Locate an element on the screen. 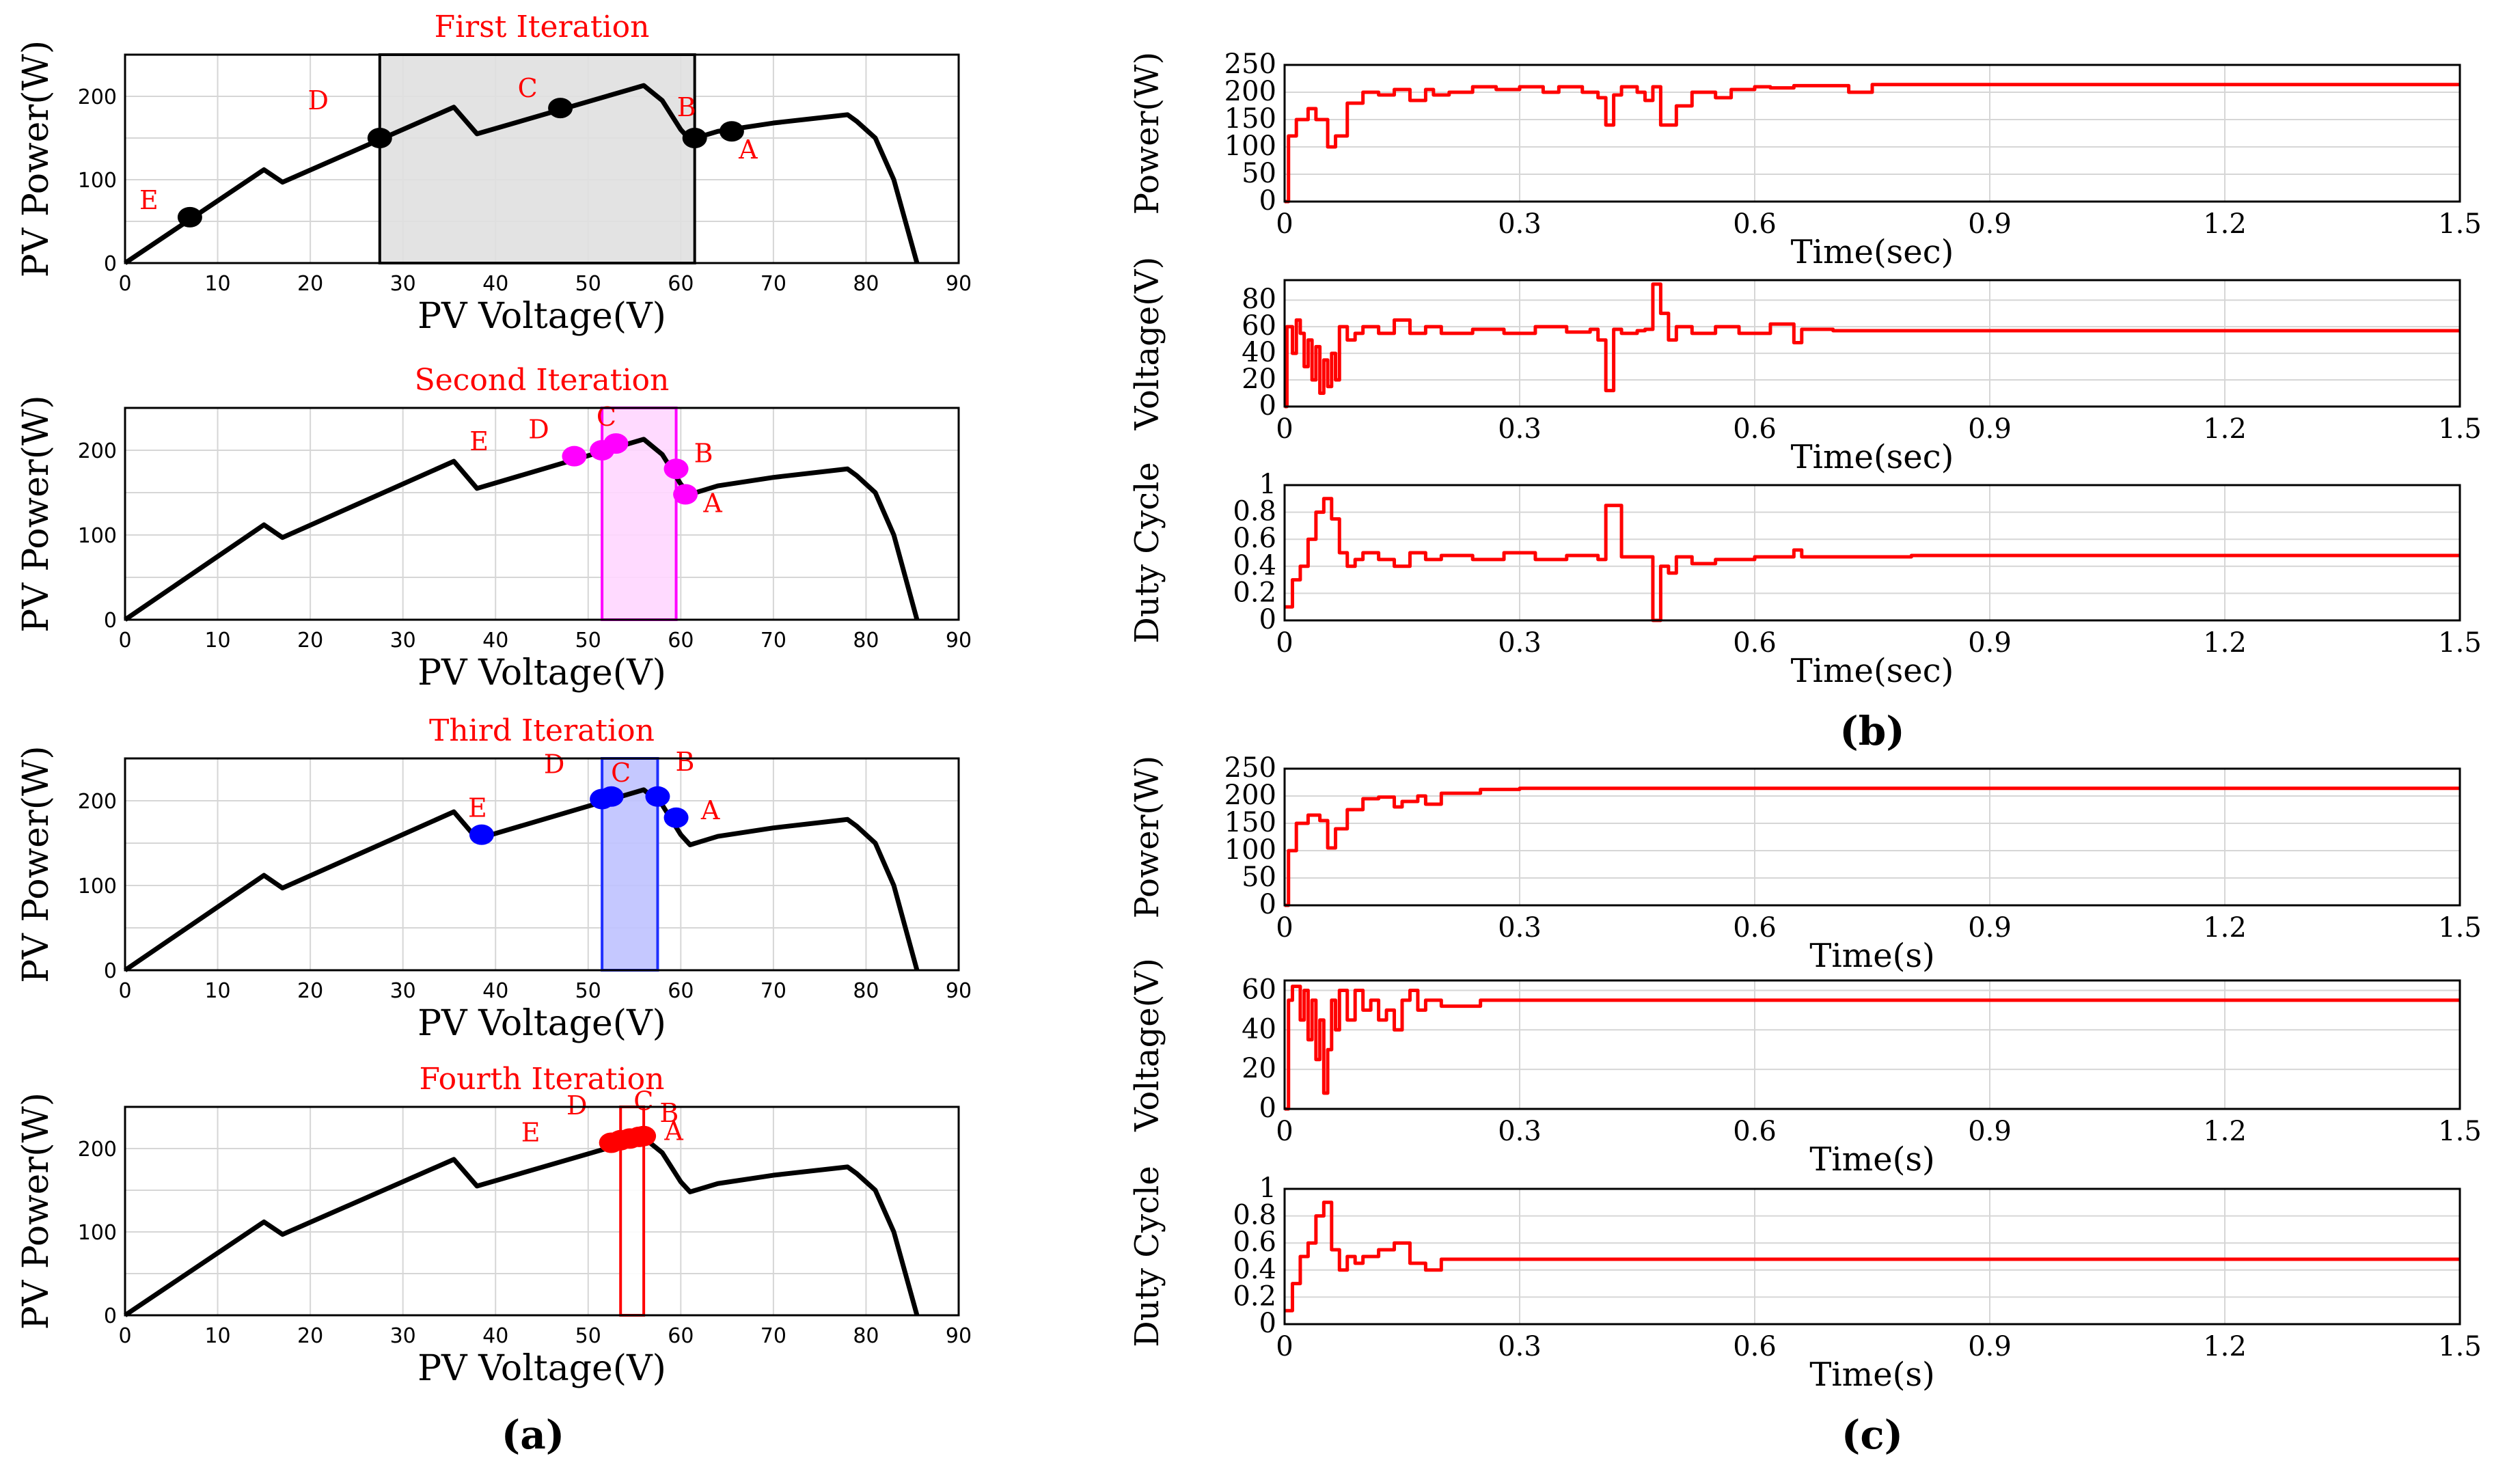 The height and width of the screenshot is (1469, 2520). y-tick-label: 0.2 is located at coordinates (1254, 592).